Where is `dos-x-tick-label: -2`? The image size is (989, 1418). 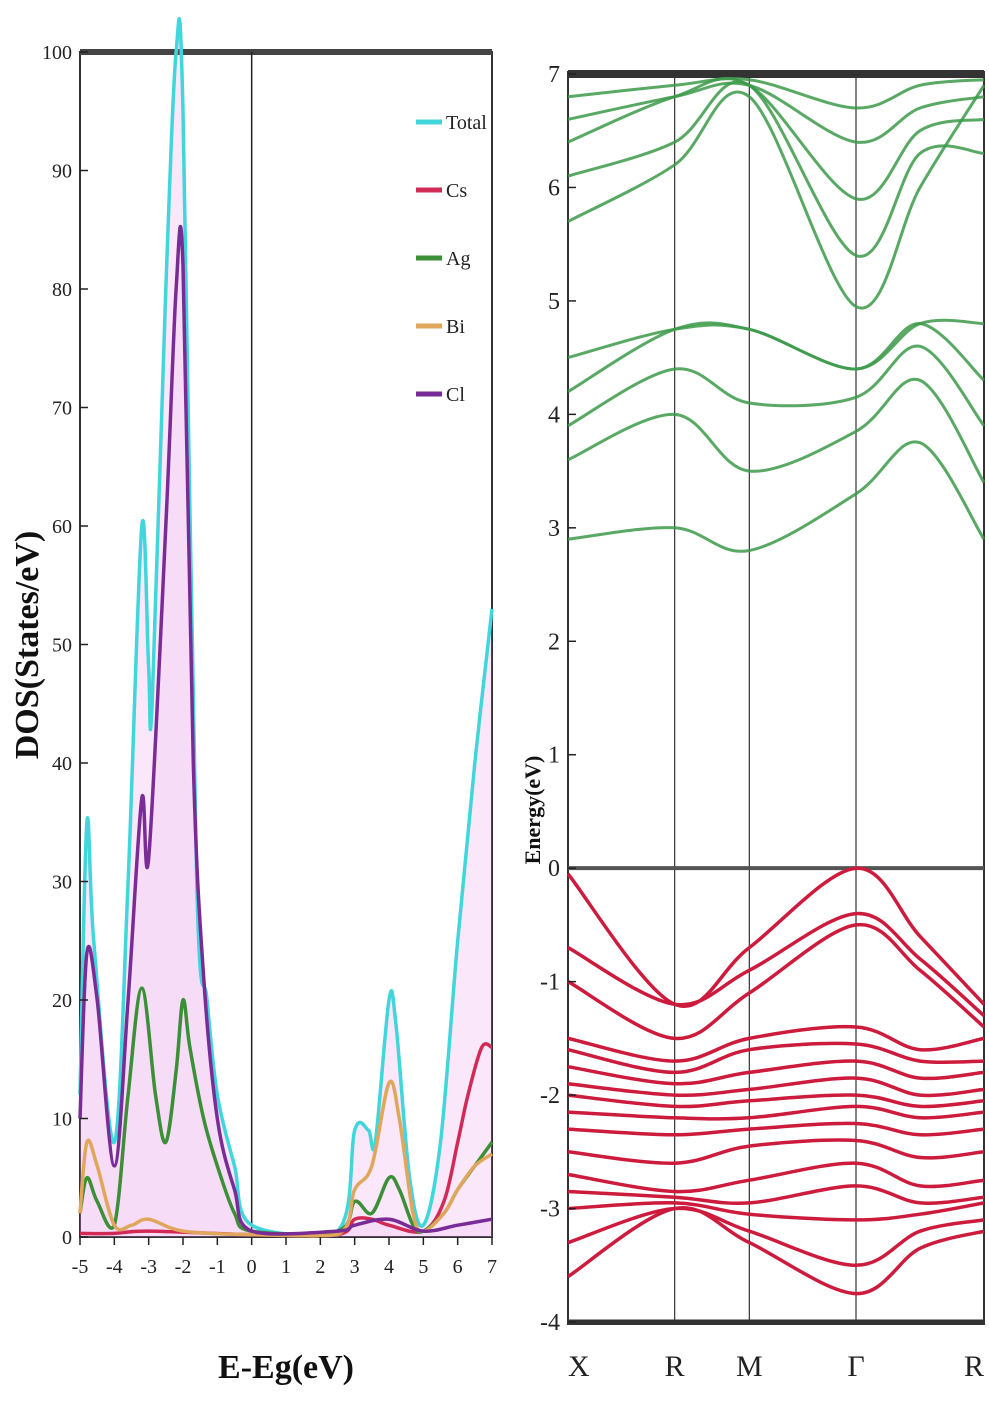 dos-x-tick-label: -2 is located at coordinates (183, 1267).